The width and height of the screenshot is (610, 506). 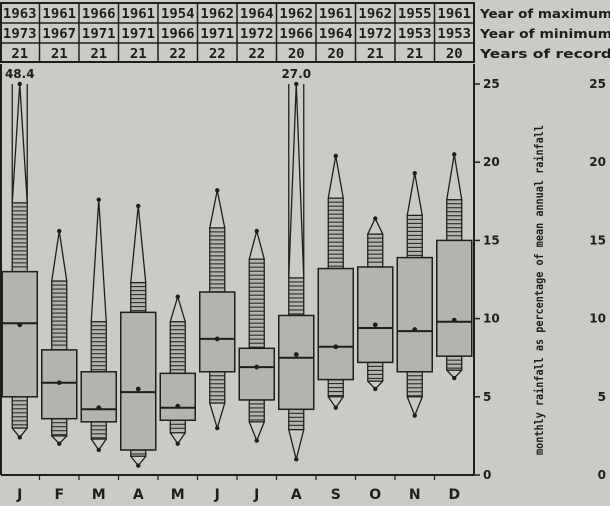 What do you see at coordinates (178, 34) in the screenshot?
I see `year-of-minimum-cell: 1966` at bounding box center [178, 34].